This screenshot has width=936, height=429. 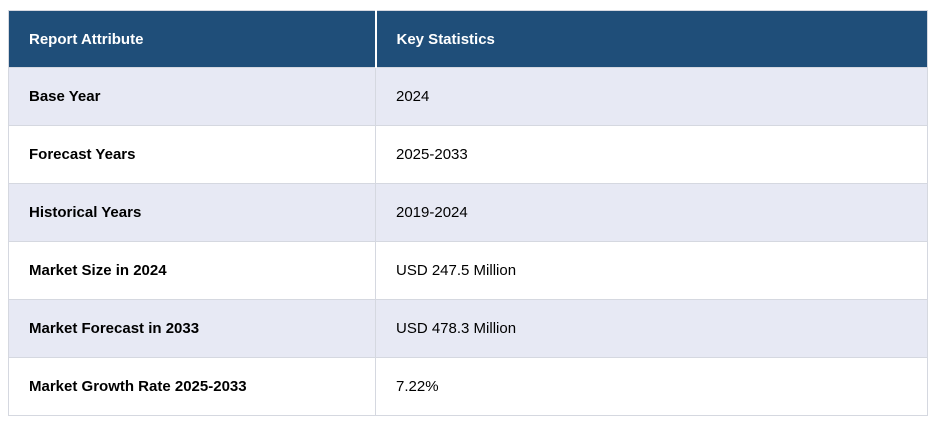 I want to click on table-row: Base Year 2024, so click(x=468, y=96).